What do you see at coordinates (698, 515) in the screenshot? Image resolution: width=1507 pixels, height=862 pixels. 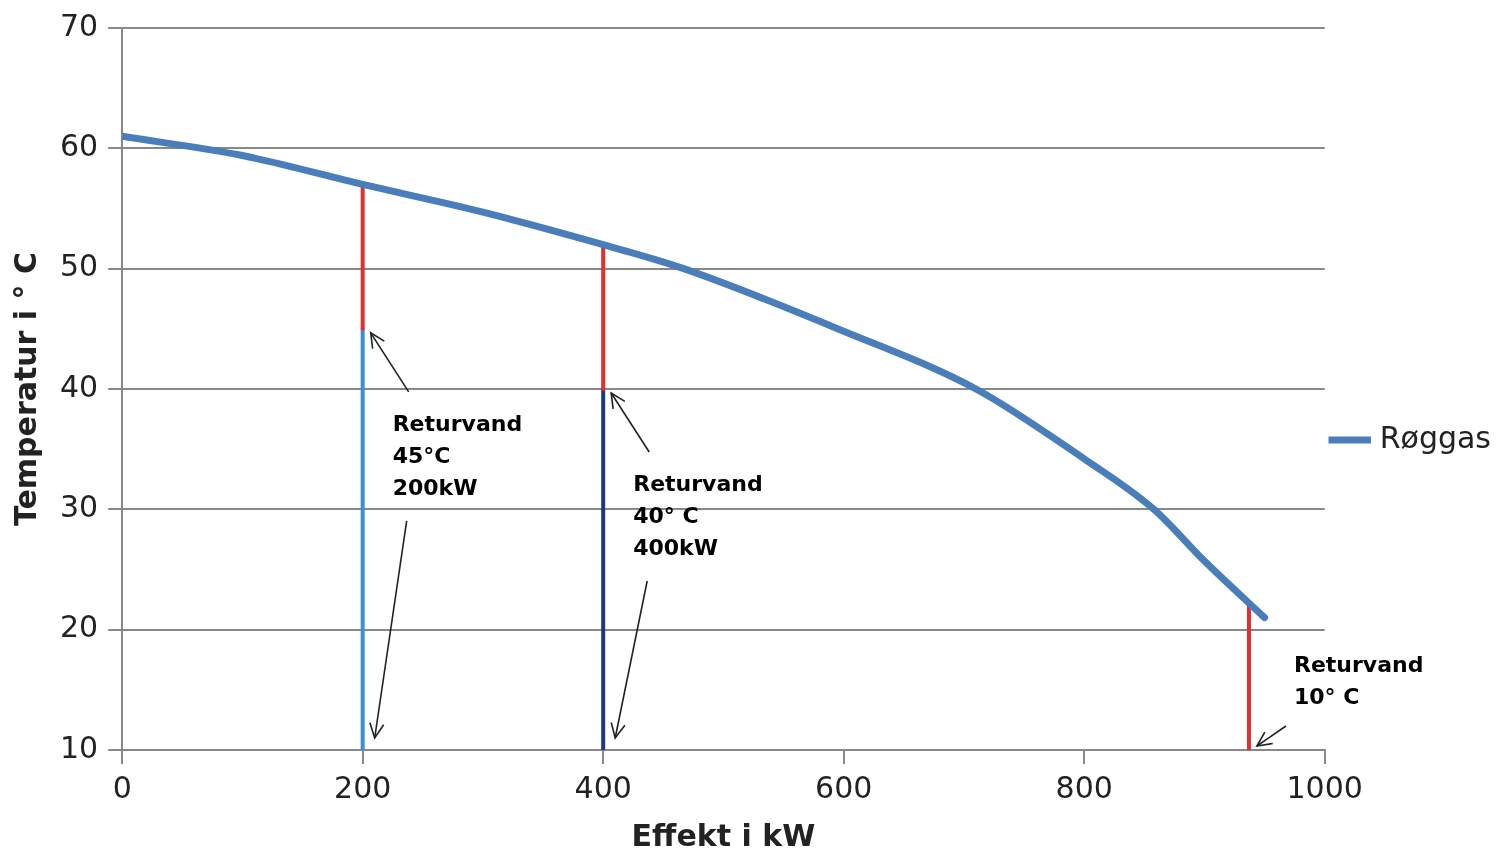 I see `annotation: Returvand 40° C 400kW` at bounding box center [698, 515].